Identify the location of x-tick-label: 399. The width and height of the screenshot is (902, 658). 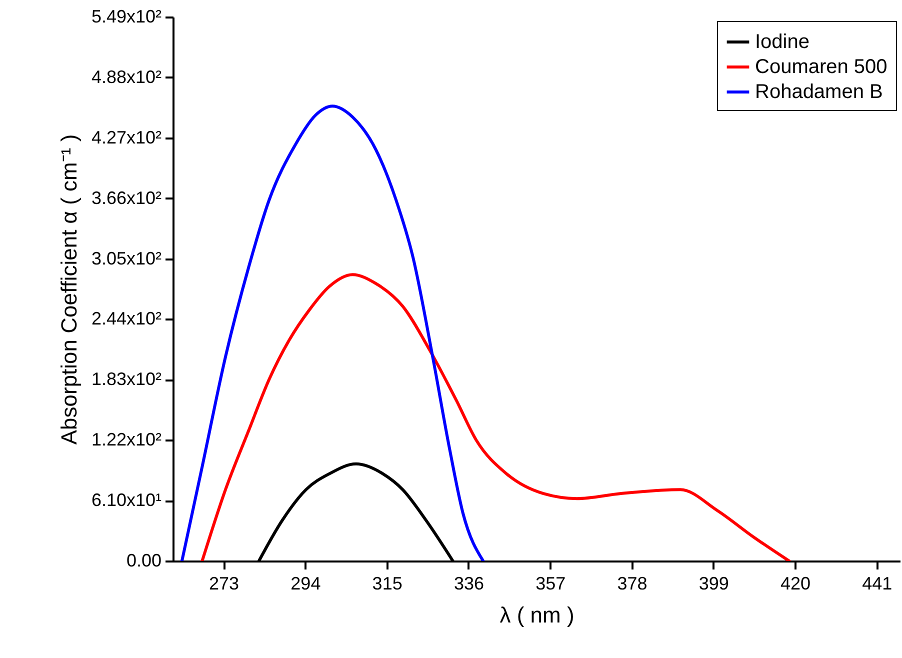
(713, 584).